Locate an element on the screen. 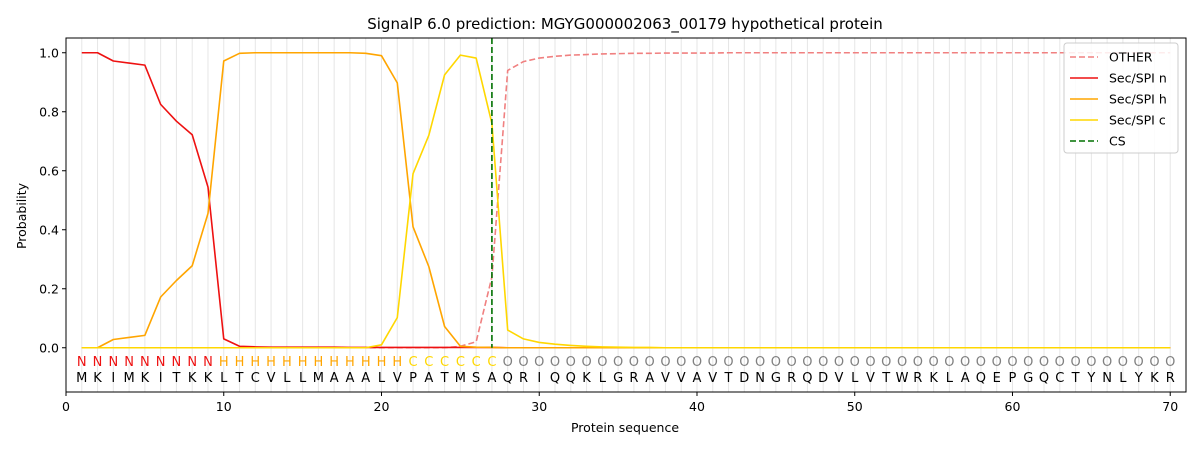  legend-label: Sec/SPI h is located at coordinates (1138, 99).